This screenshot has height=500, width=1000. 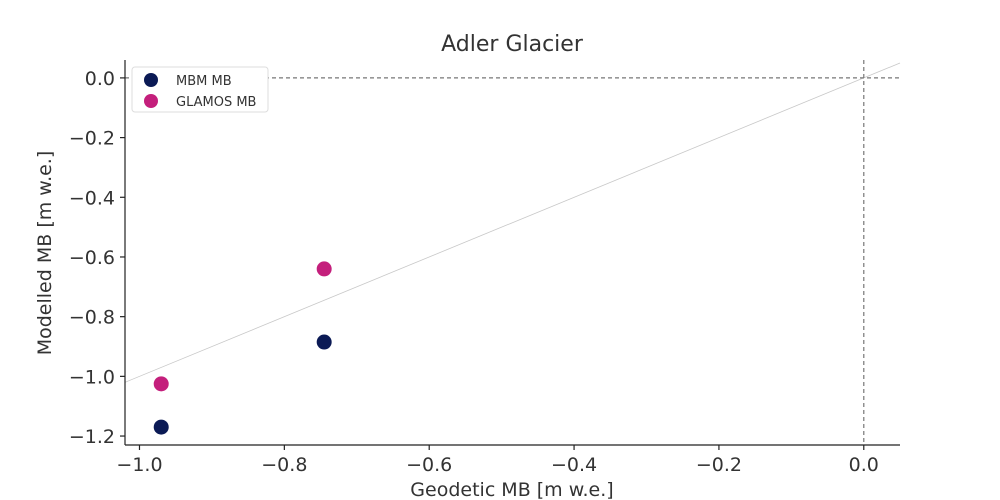 What do you see at coordinates (151, 101) in the screenshot?
I see `legend-marker-glamos` at bounding box center [151, 101].